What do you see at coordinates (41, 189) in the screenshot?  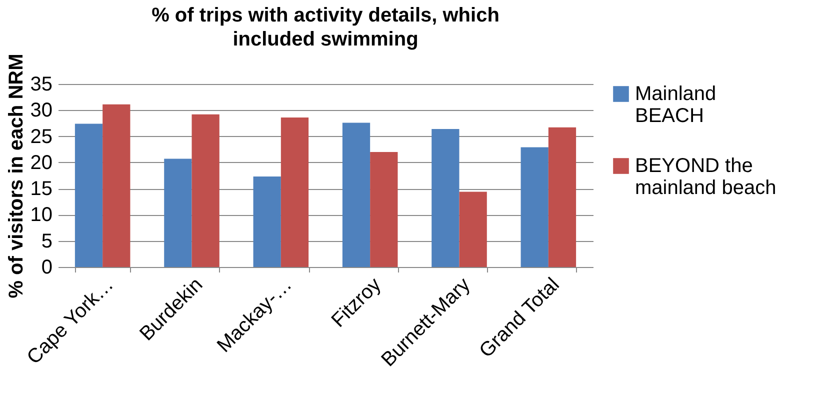 I see `y-tick-label: 15` at bounding box center [41, 189].